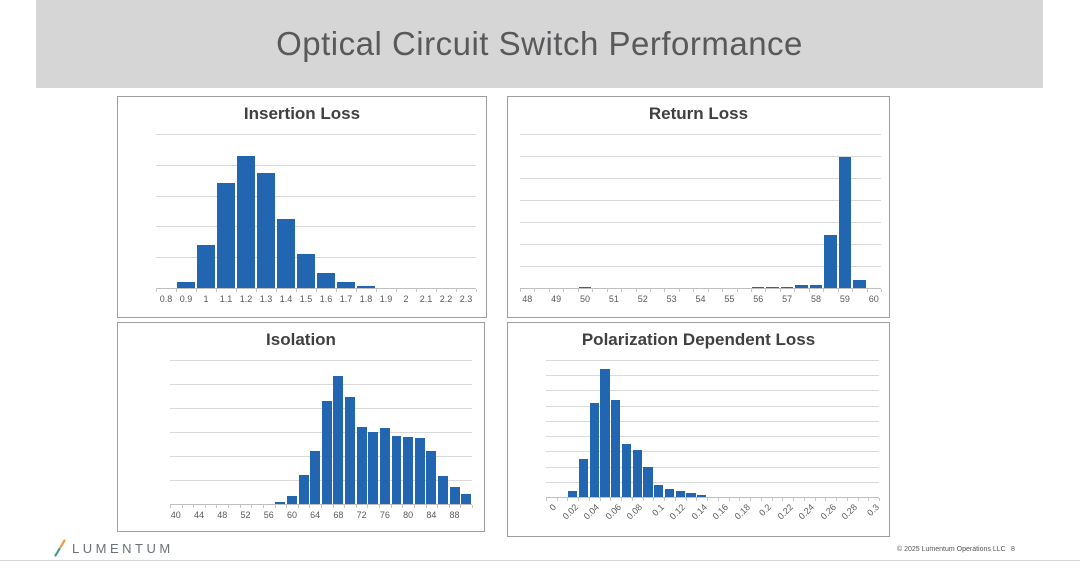  Describe the element at coordinates (306, 299) in the screenshot. I see `x-axis-label: 1.5` at that location.